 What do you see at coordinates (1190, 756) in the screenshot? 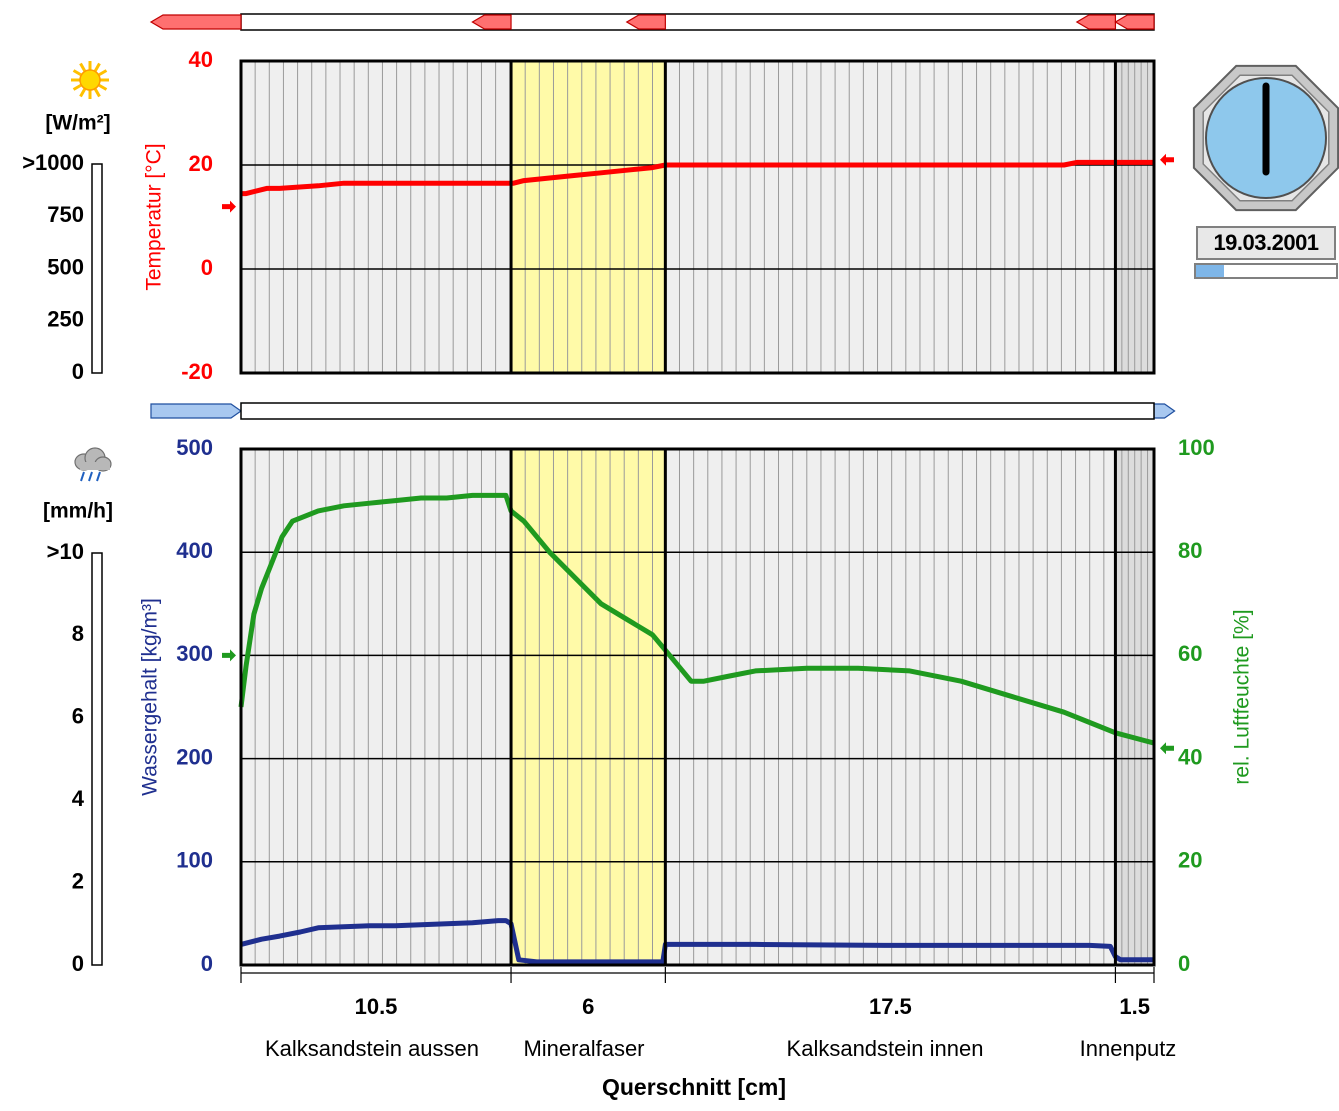
I see `humidity-y-tick: 40` at bounding box center [1190, 756].